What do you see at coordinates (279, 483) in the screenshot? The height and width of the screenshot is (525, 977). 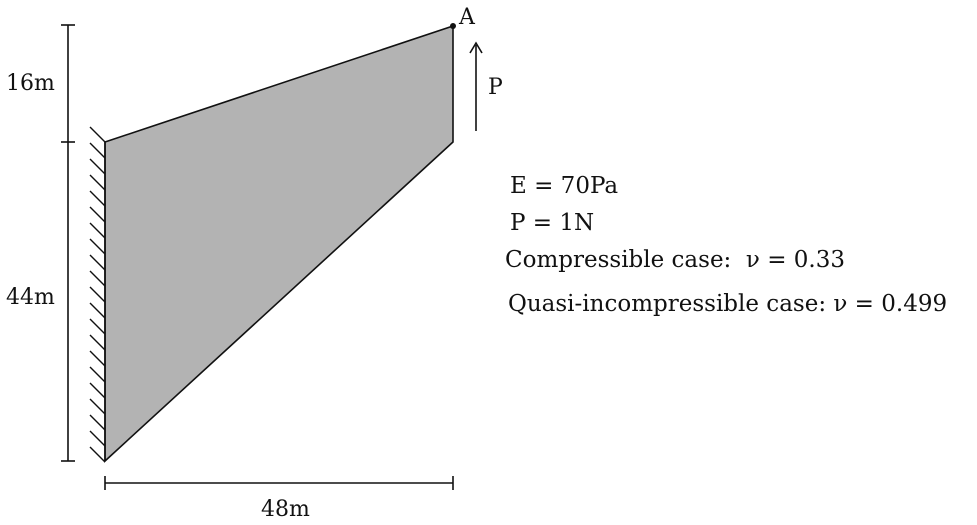 I see `horizontal-dimension` at bounding box center [279, 483].